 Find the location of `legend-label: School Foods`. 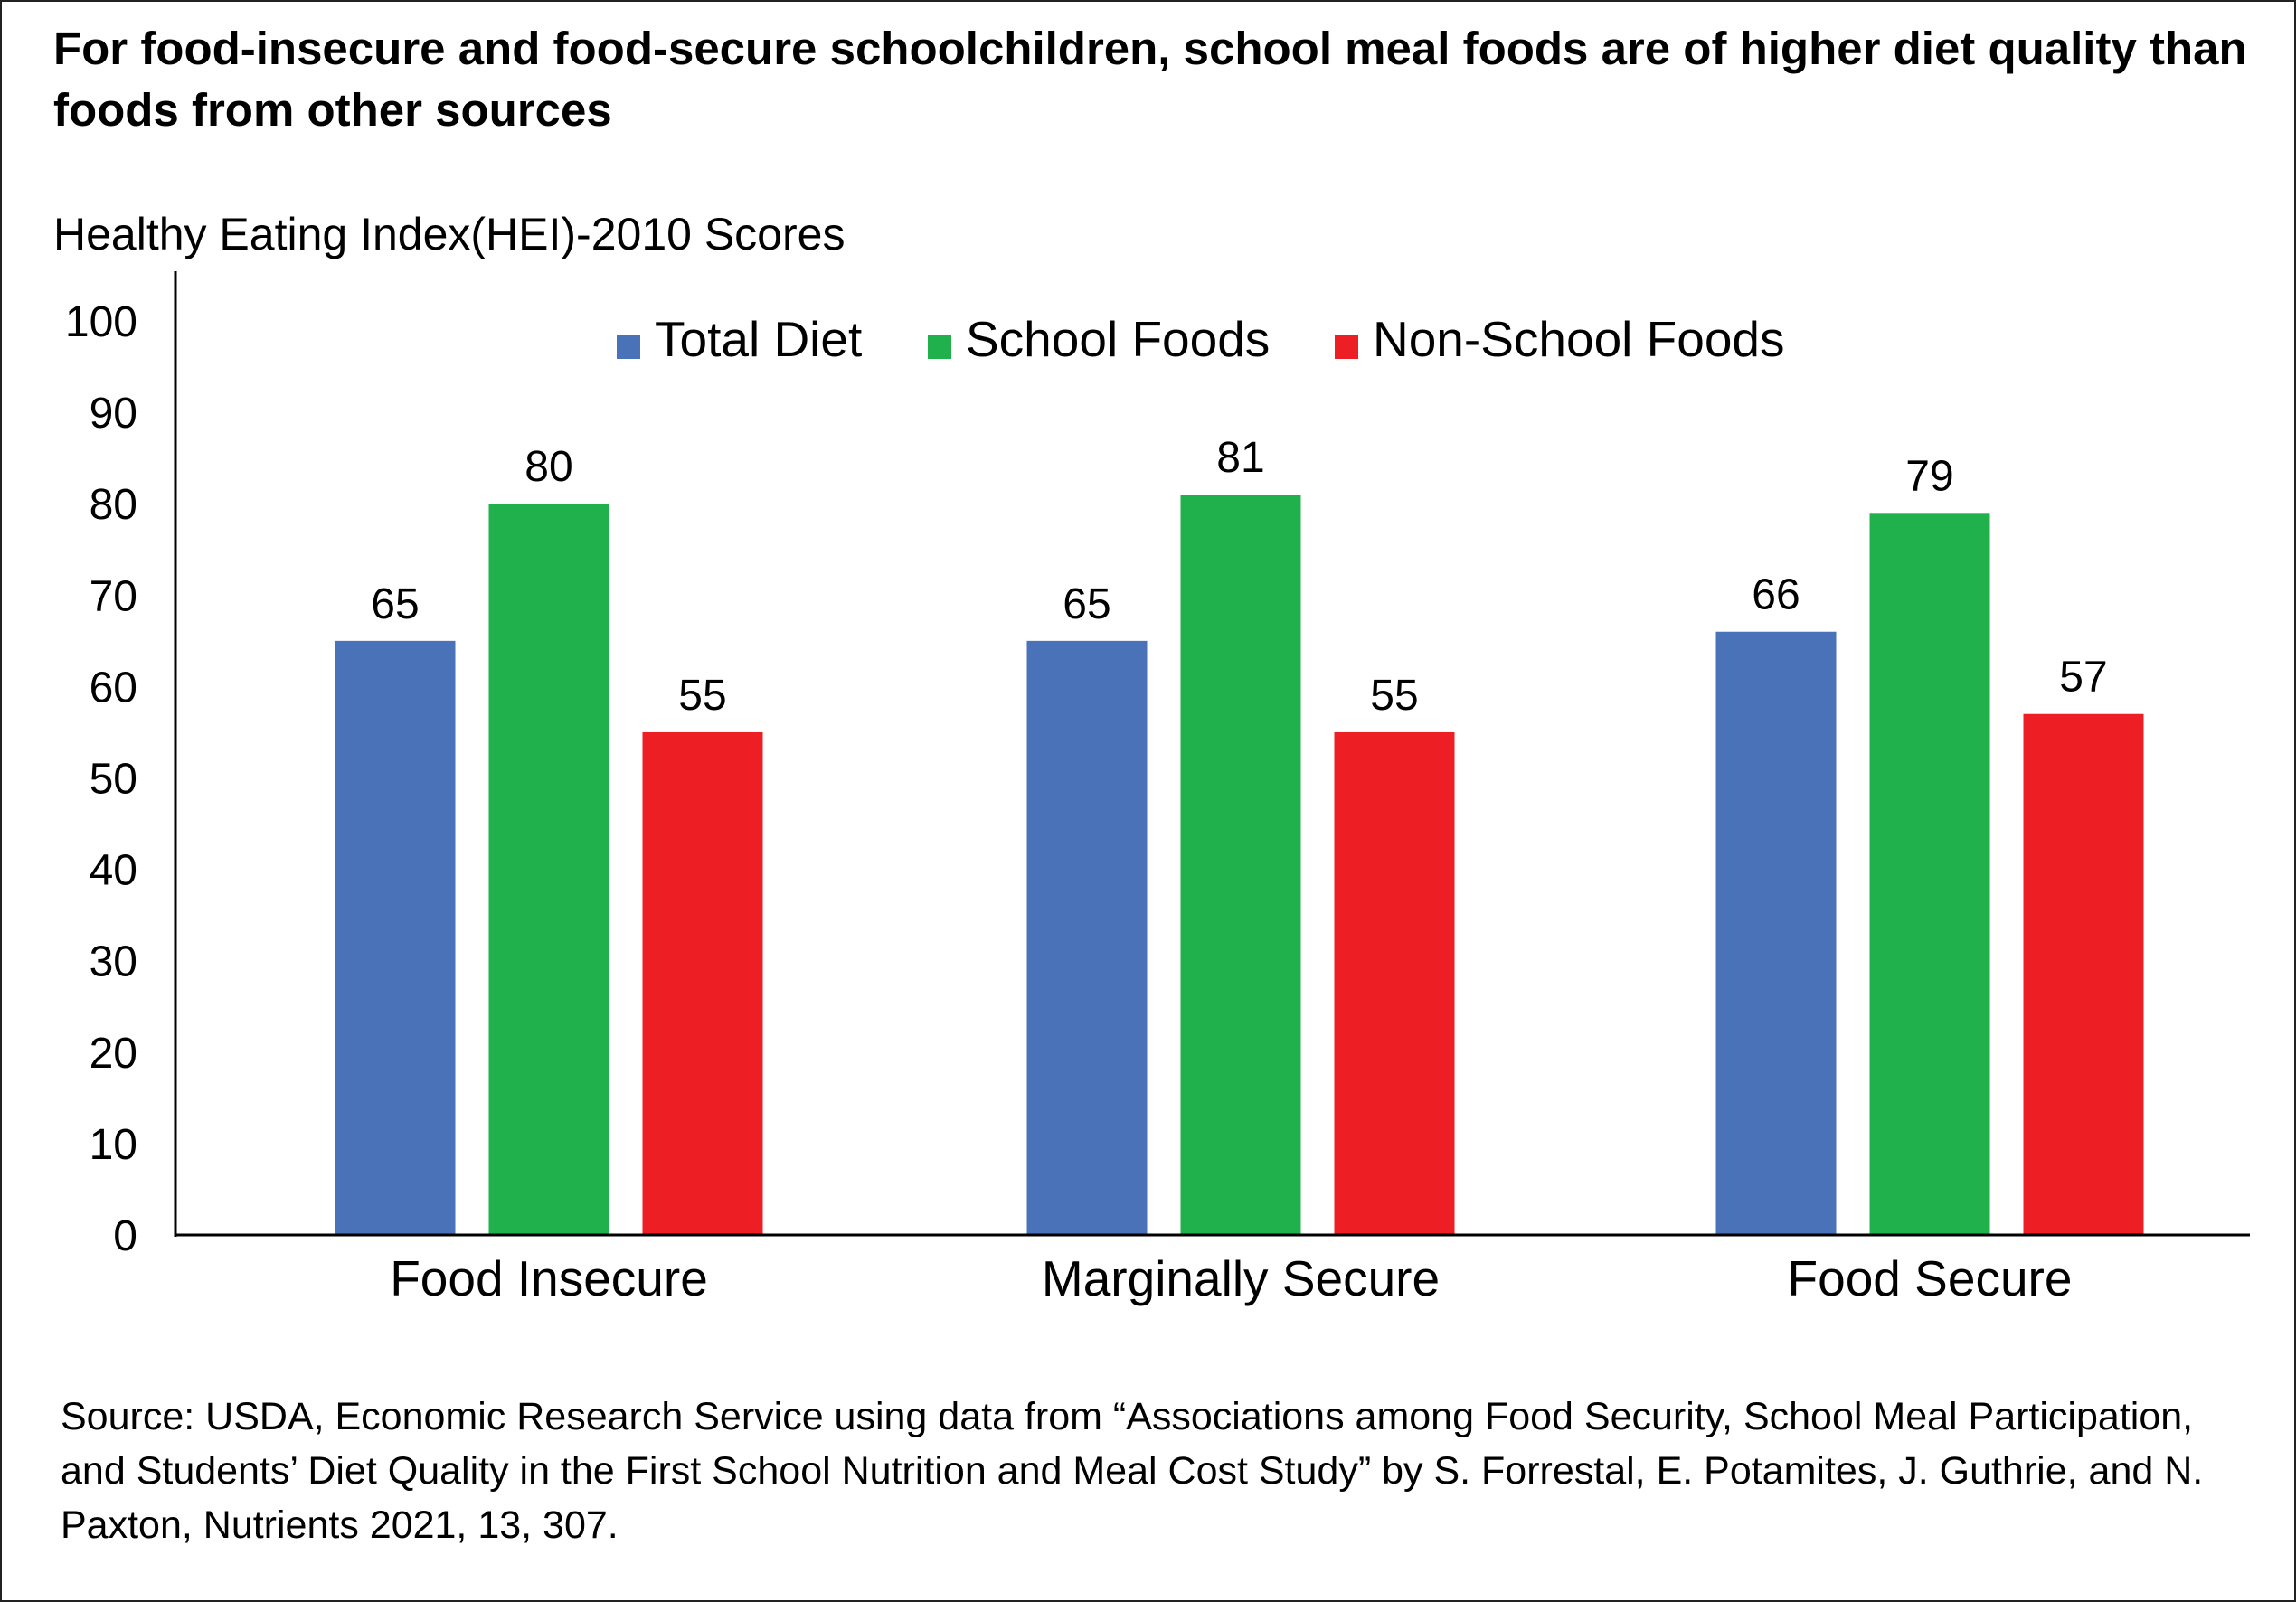

legend-label: School Foods is located at coordinates (1118, 339).